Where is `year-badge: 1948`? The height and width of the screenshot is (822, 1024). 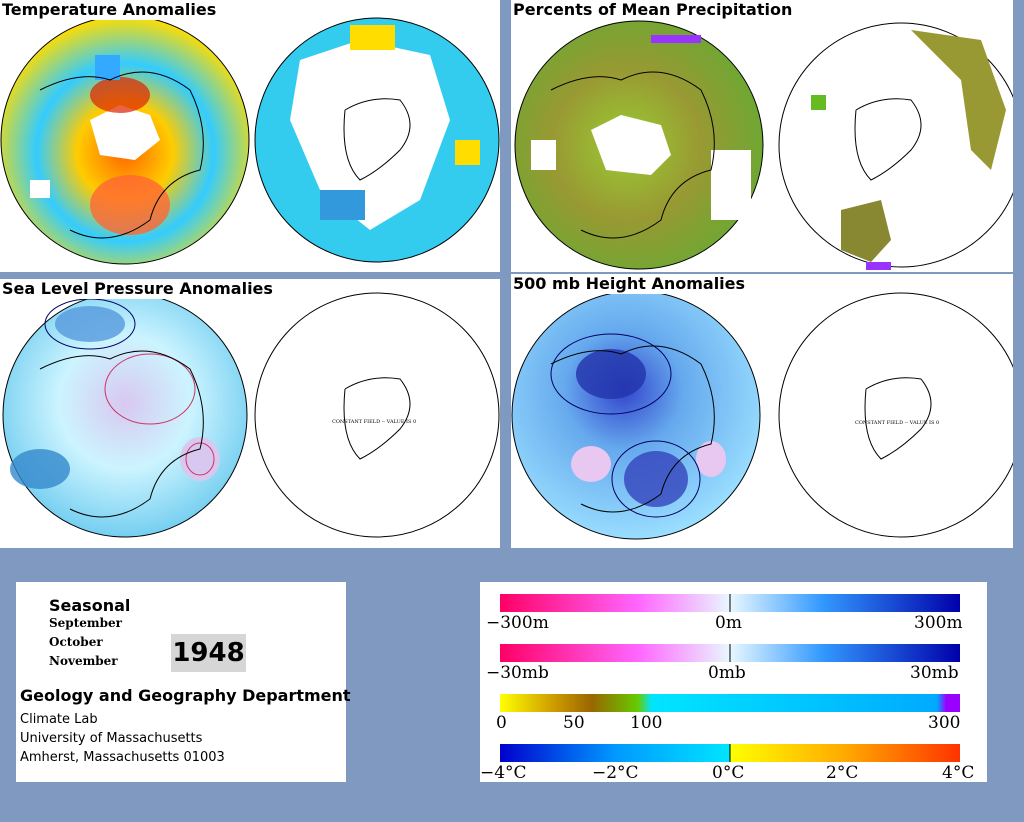
year-badge: 1948 is located at coordinates (208, 653).